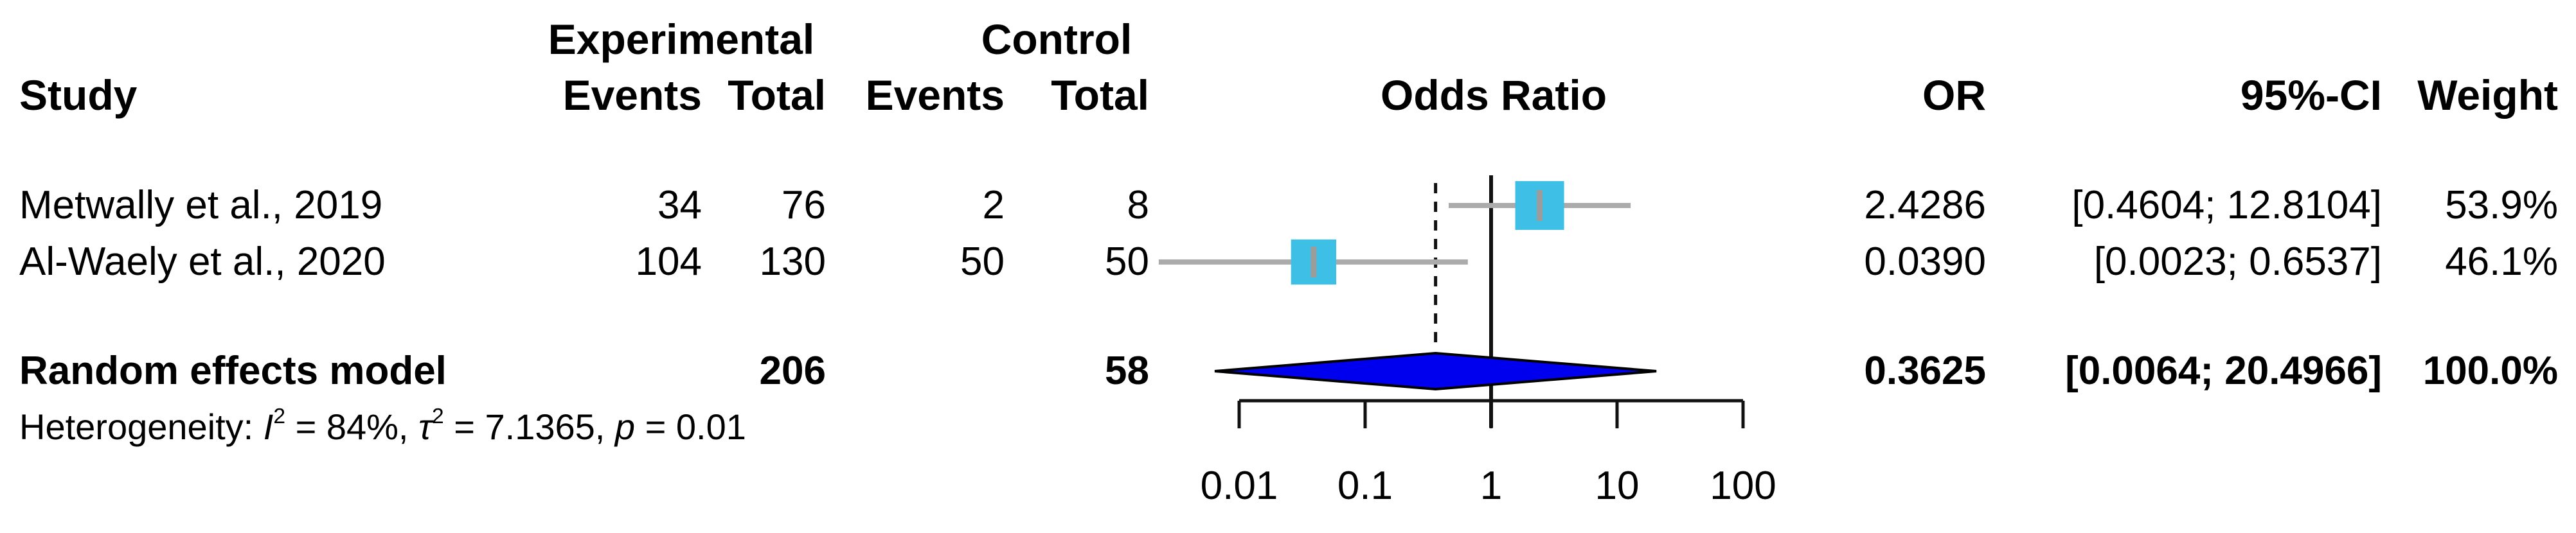 The width and height of the screenshot is (2576, 533). I want to click on p-value: = 0.01, so click(690, 426).